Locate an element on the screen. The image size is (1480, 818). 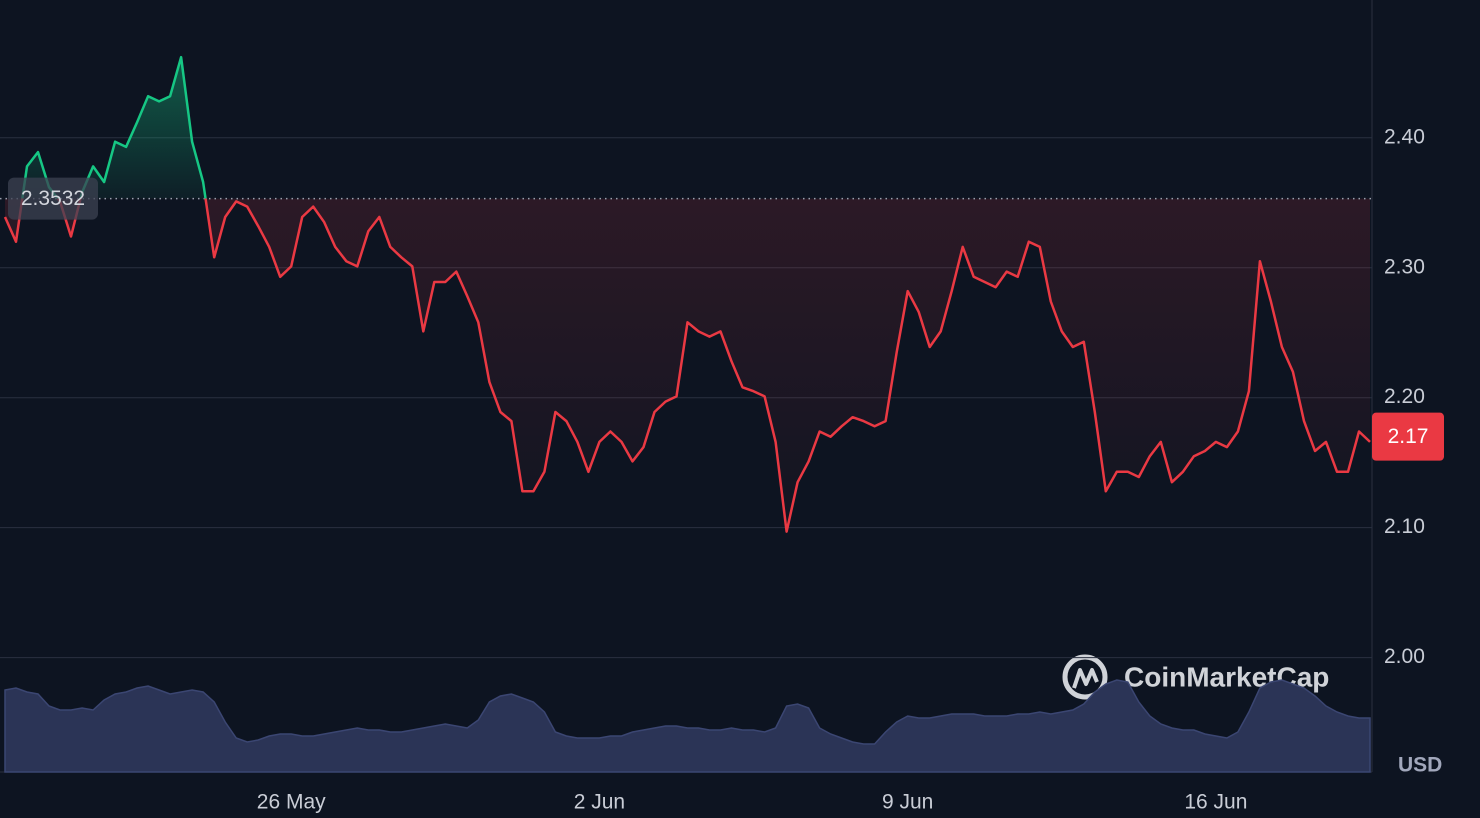
y-tick-label: 2.00 is located at coordinates (1404, 656).